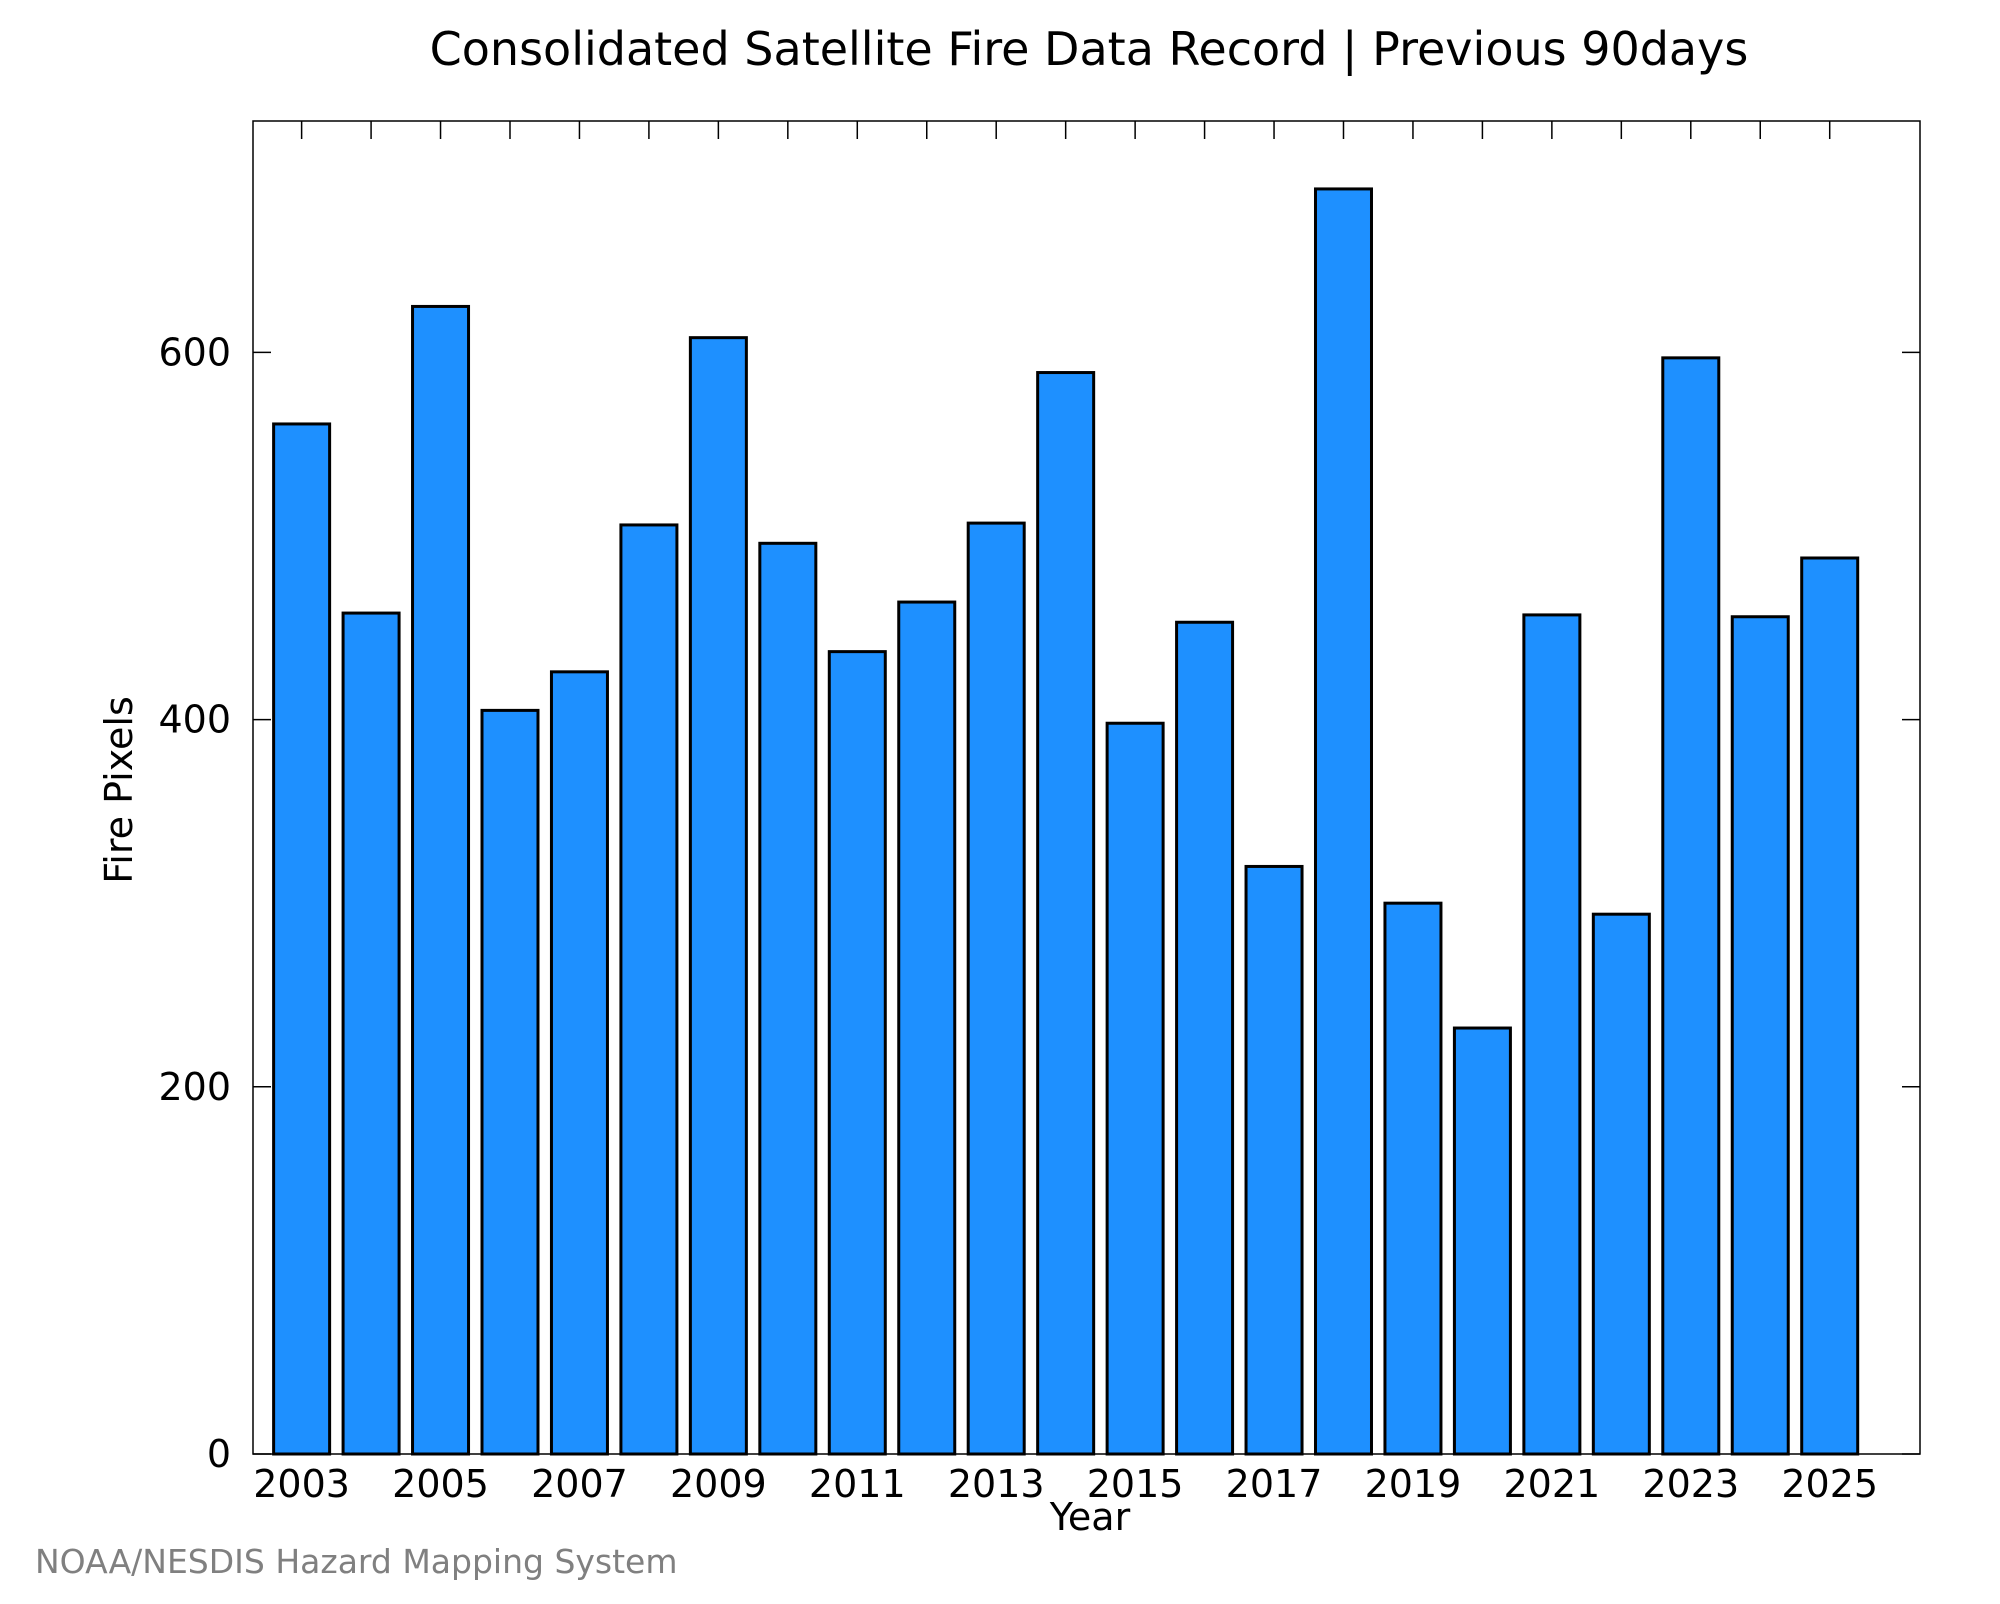 The height and width of the screenshot is (1604, 2000). I want to click on x-tick-label: 2003, so click(301, 1484).